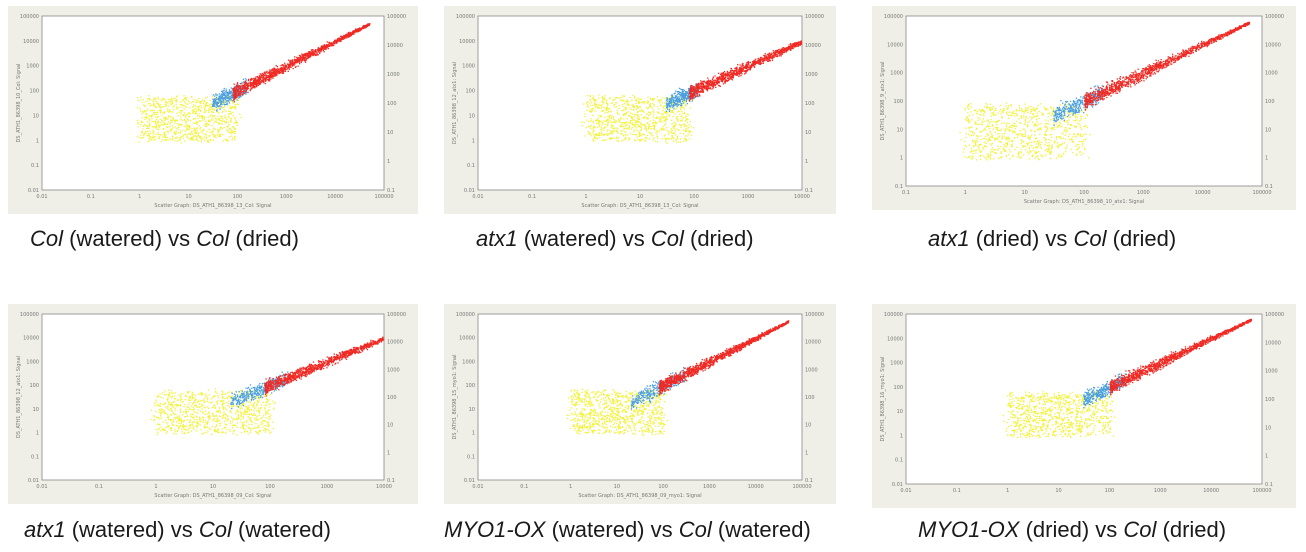  I want to click on x-tick-label: 1000, so click(748, 197).